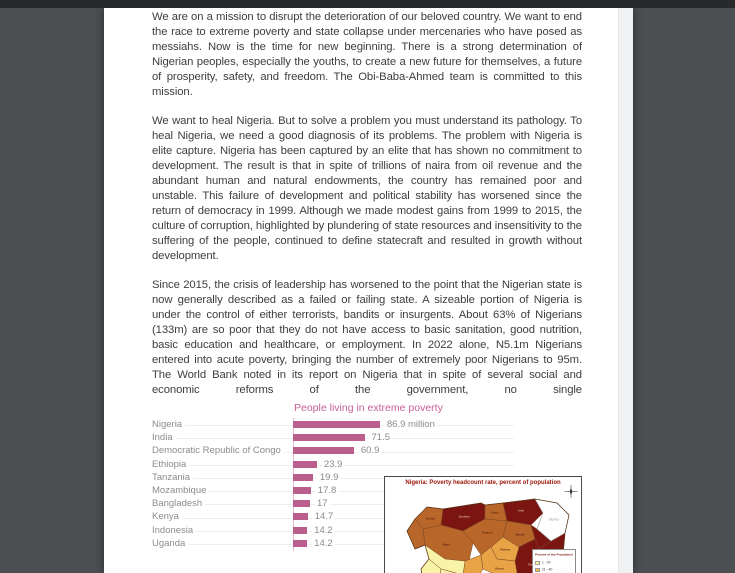  I want to click on chart-category-label: Nigeria, so click(222, 425).